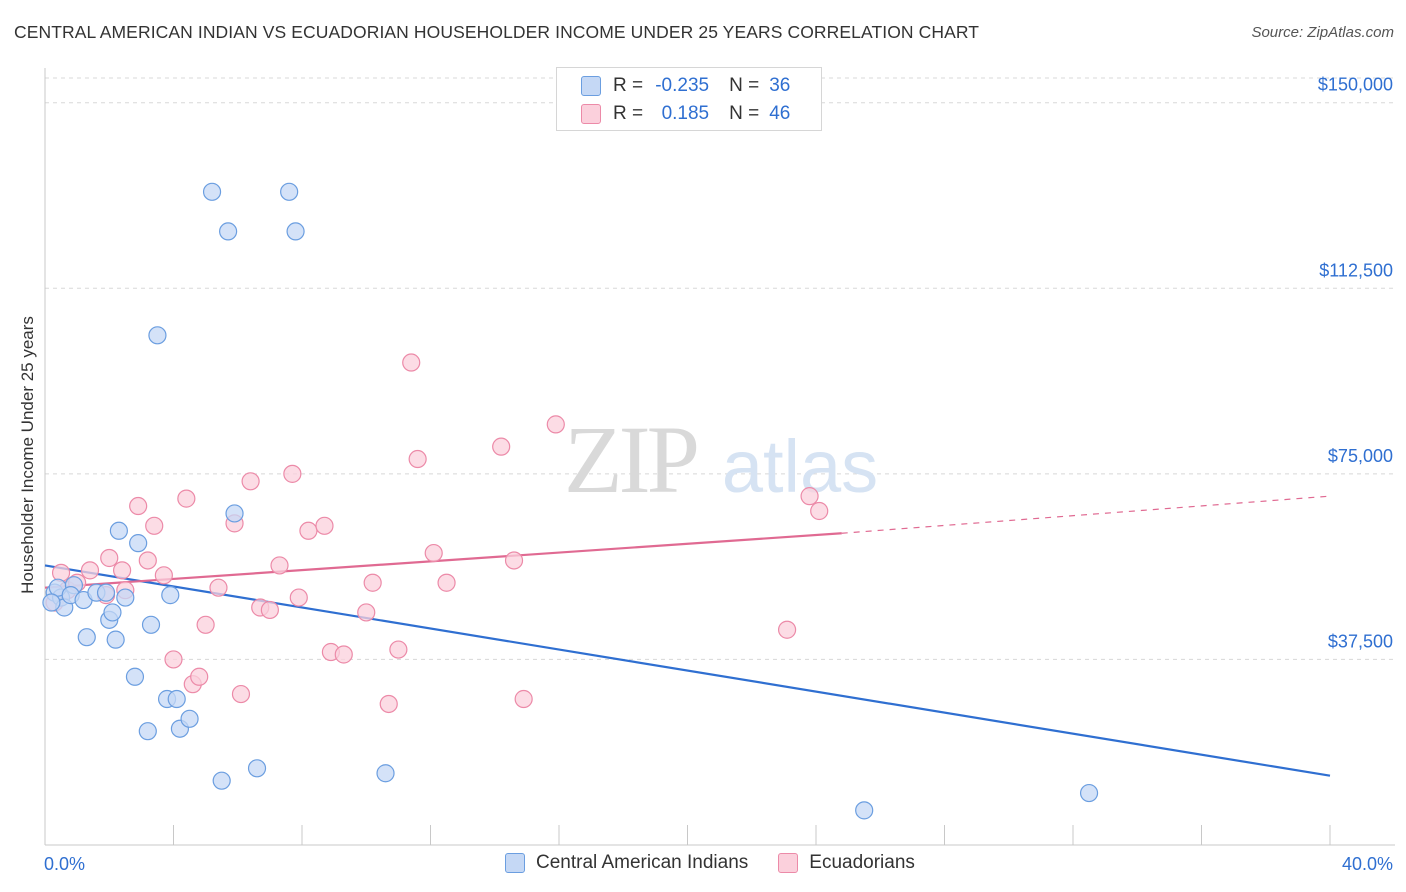  I want to click on y-tick-label: $75,000, so click(1360, 456).